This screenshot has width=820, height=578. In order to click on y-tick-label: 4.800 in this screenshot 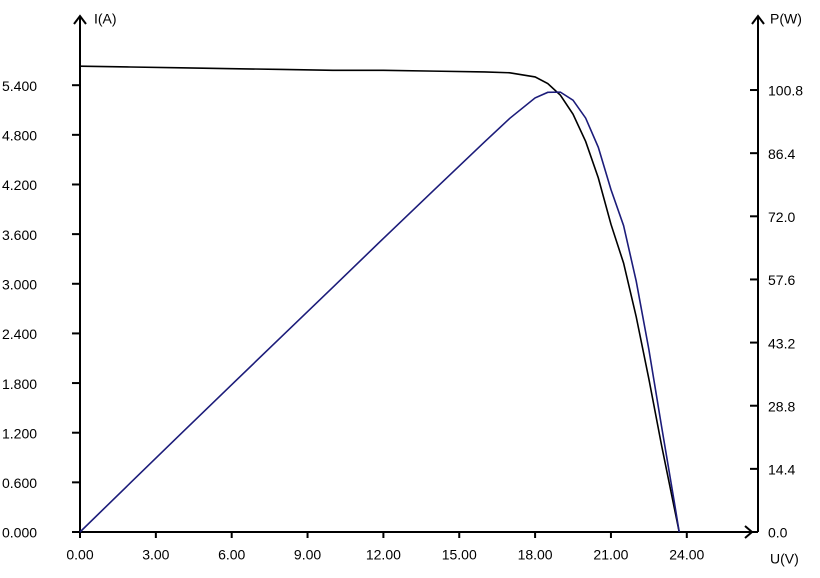, I will do `click(19, 136)`.